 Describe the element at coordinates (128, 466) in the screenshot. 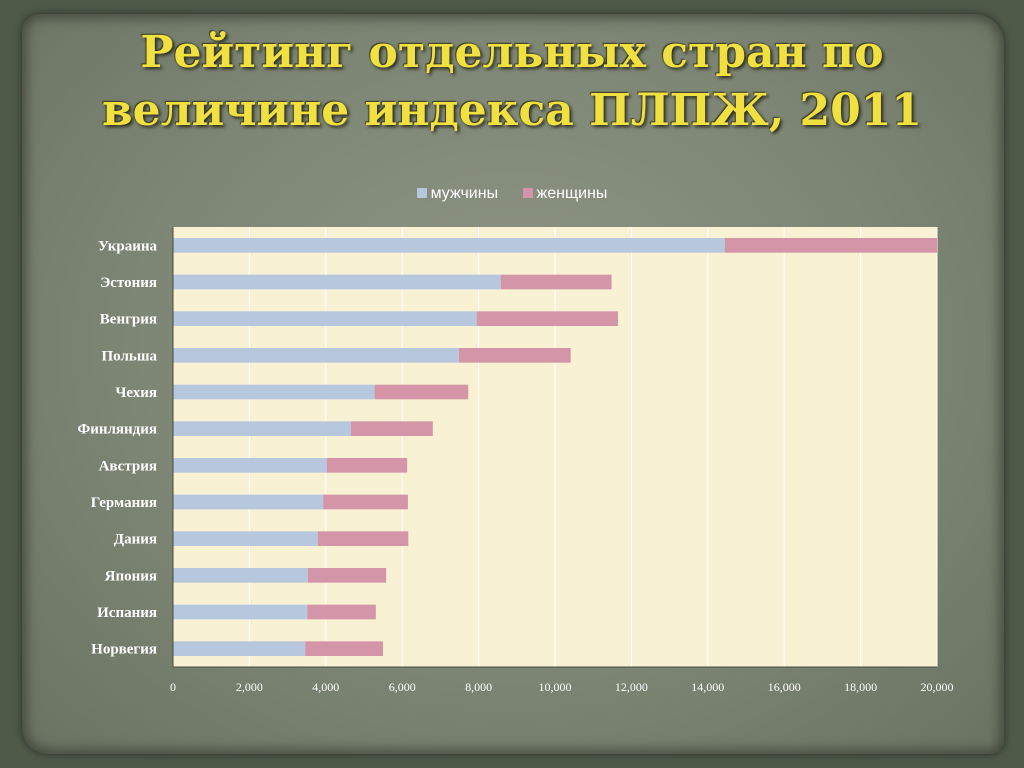

I see `category-label: Австрия` at that location.